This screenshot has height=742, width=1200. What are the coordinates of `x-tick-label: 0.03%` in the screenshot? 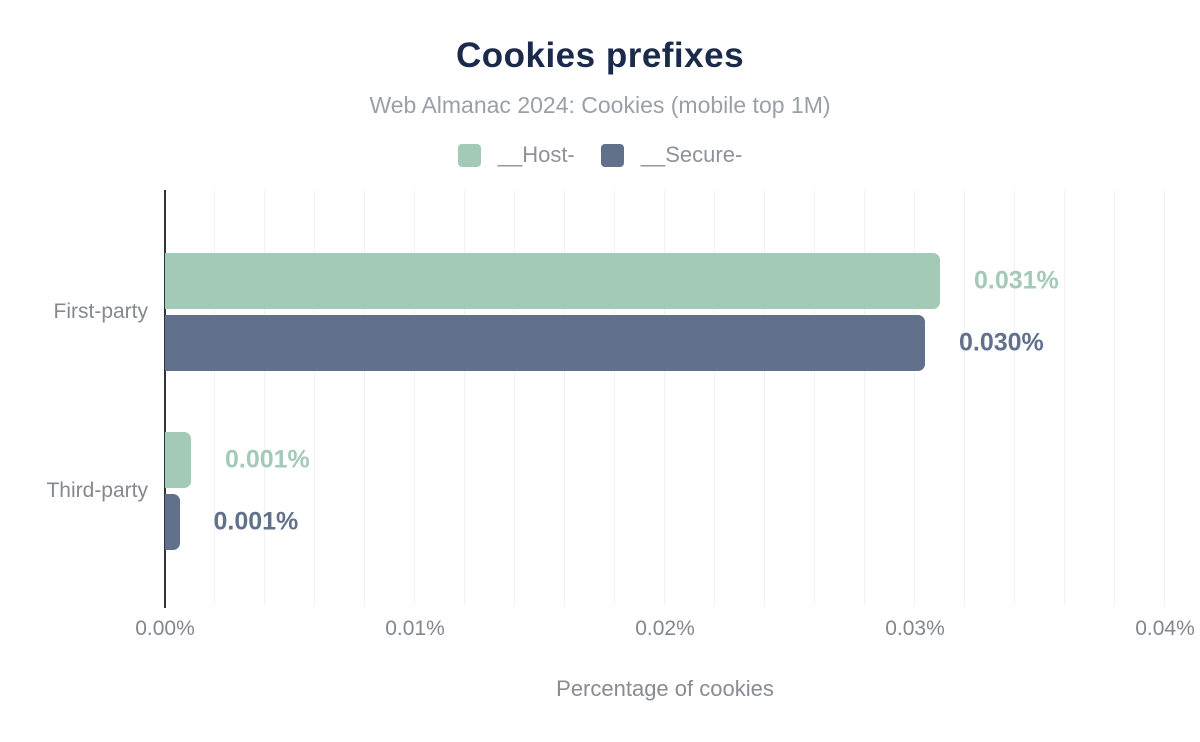 It's located at (915, 628).